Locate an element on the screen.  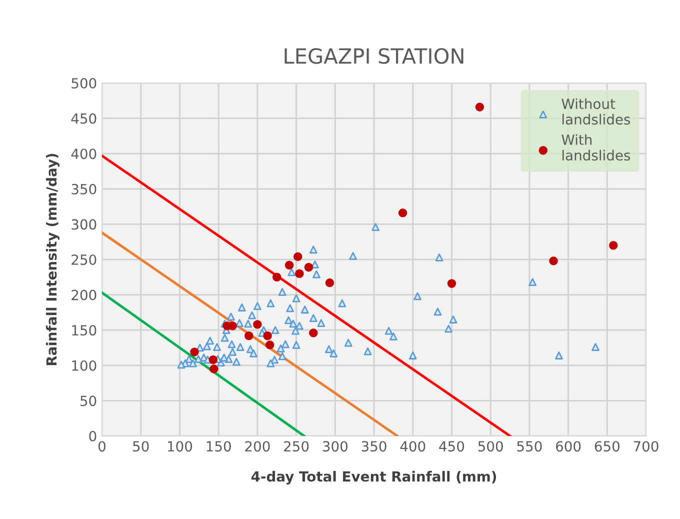
y-tick-label: 250 is located at coordinates (84, 259).